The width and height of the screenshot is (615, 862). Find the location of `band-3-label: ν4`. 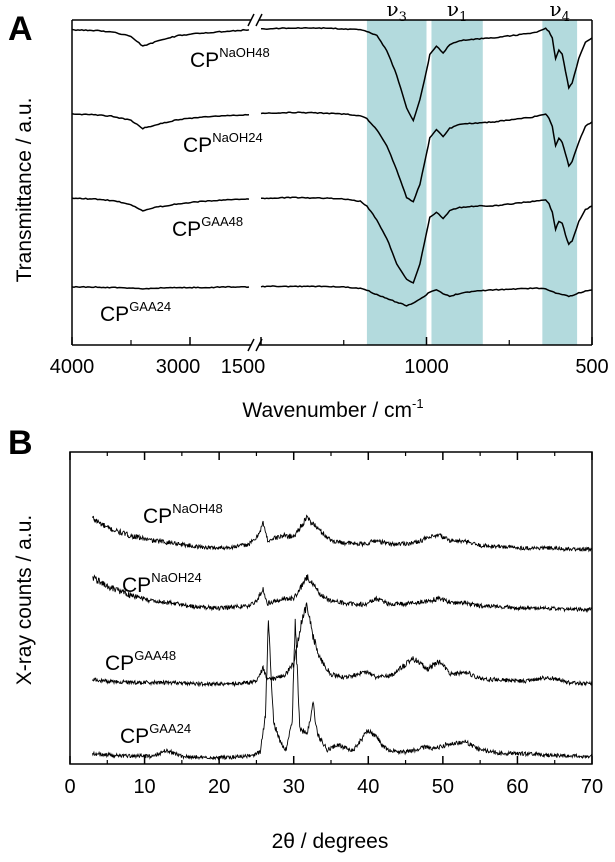

band-3-label: ν4 is located at coordinates (560, 12).